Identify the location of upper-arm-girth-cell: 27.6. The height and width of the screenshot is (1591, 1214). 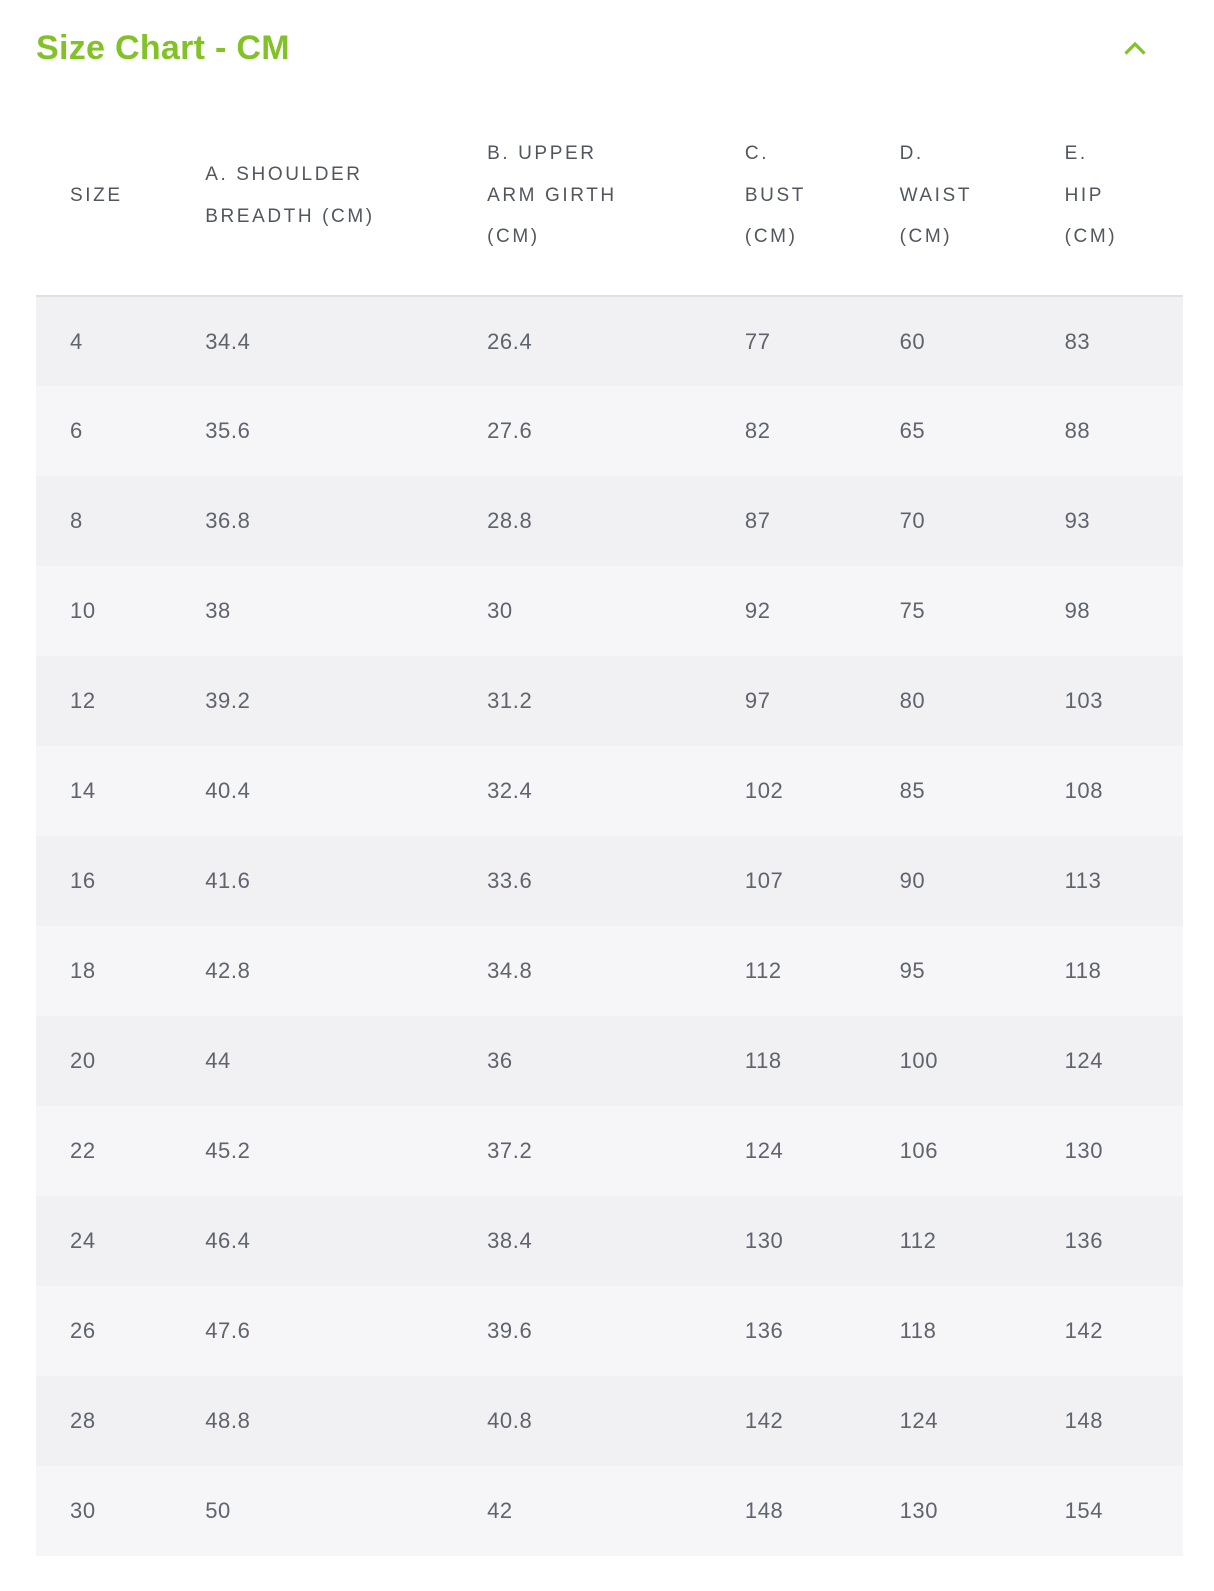
(582, 431).